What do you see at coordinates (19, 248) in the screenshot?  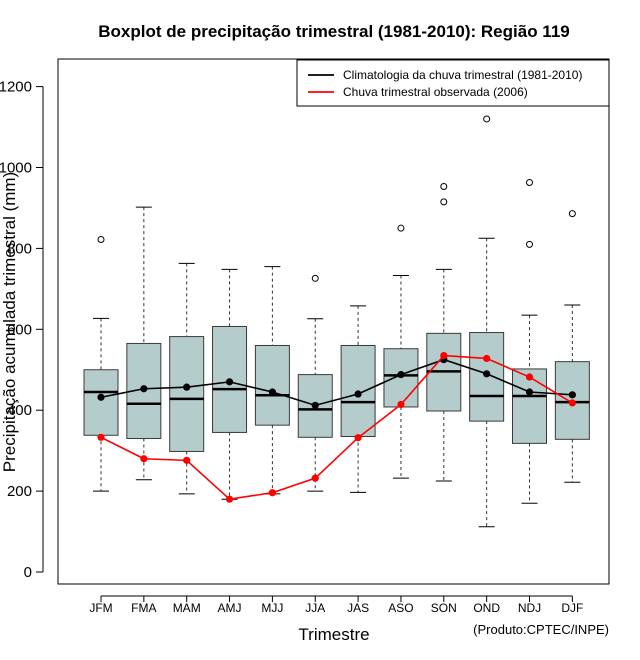 I see `y-tick-label: 800` at bounding box center [19, 248].